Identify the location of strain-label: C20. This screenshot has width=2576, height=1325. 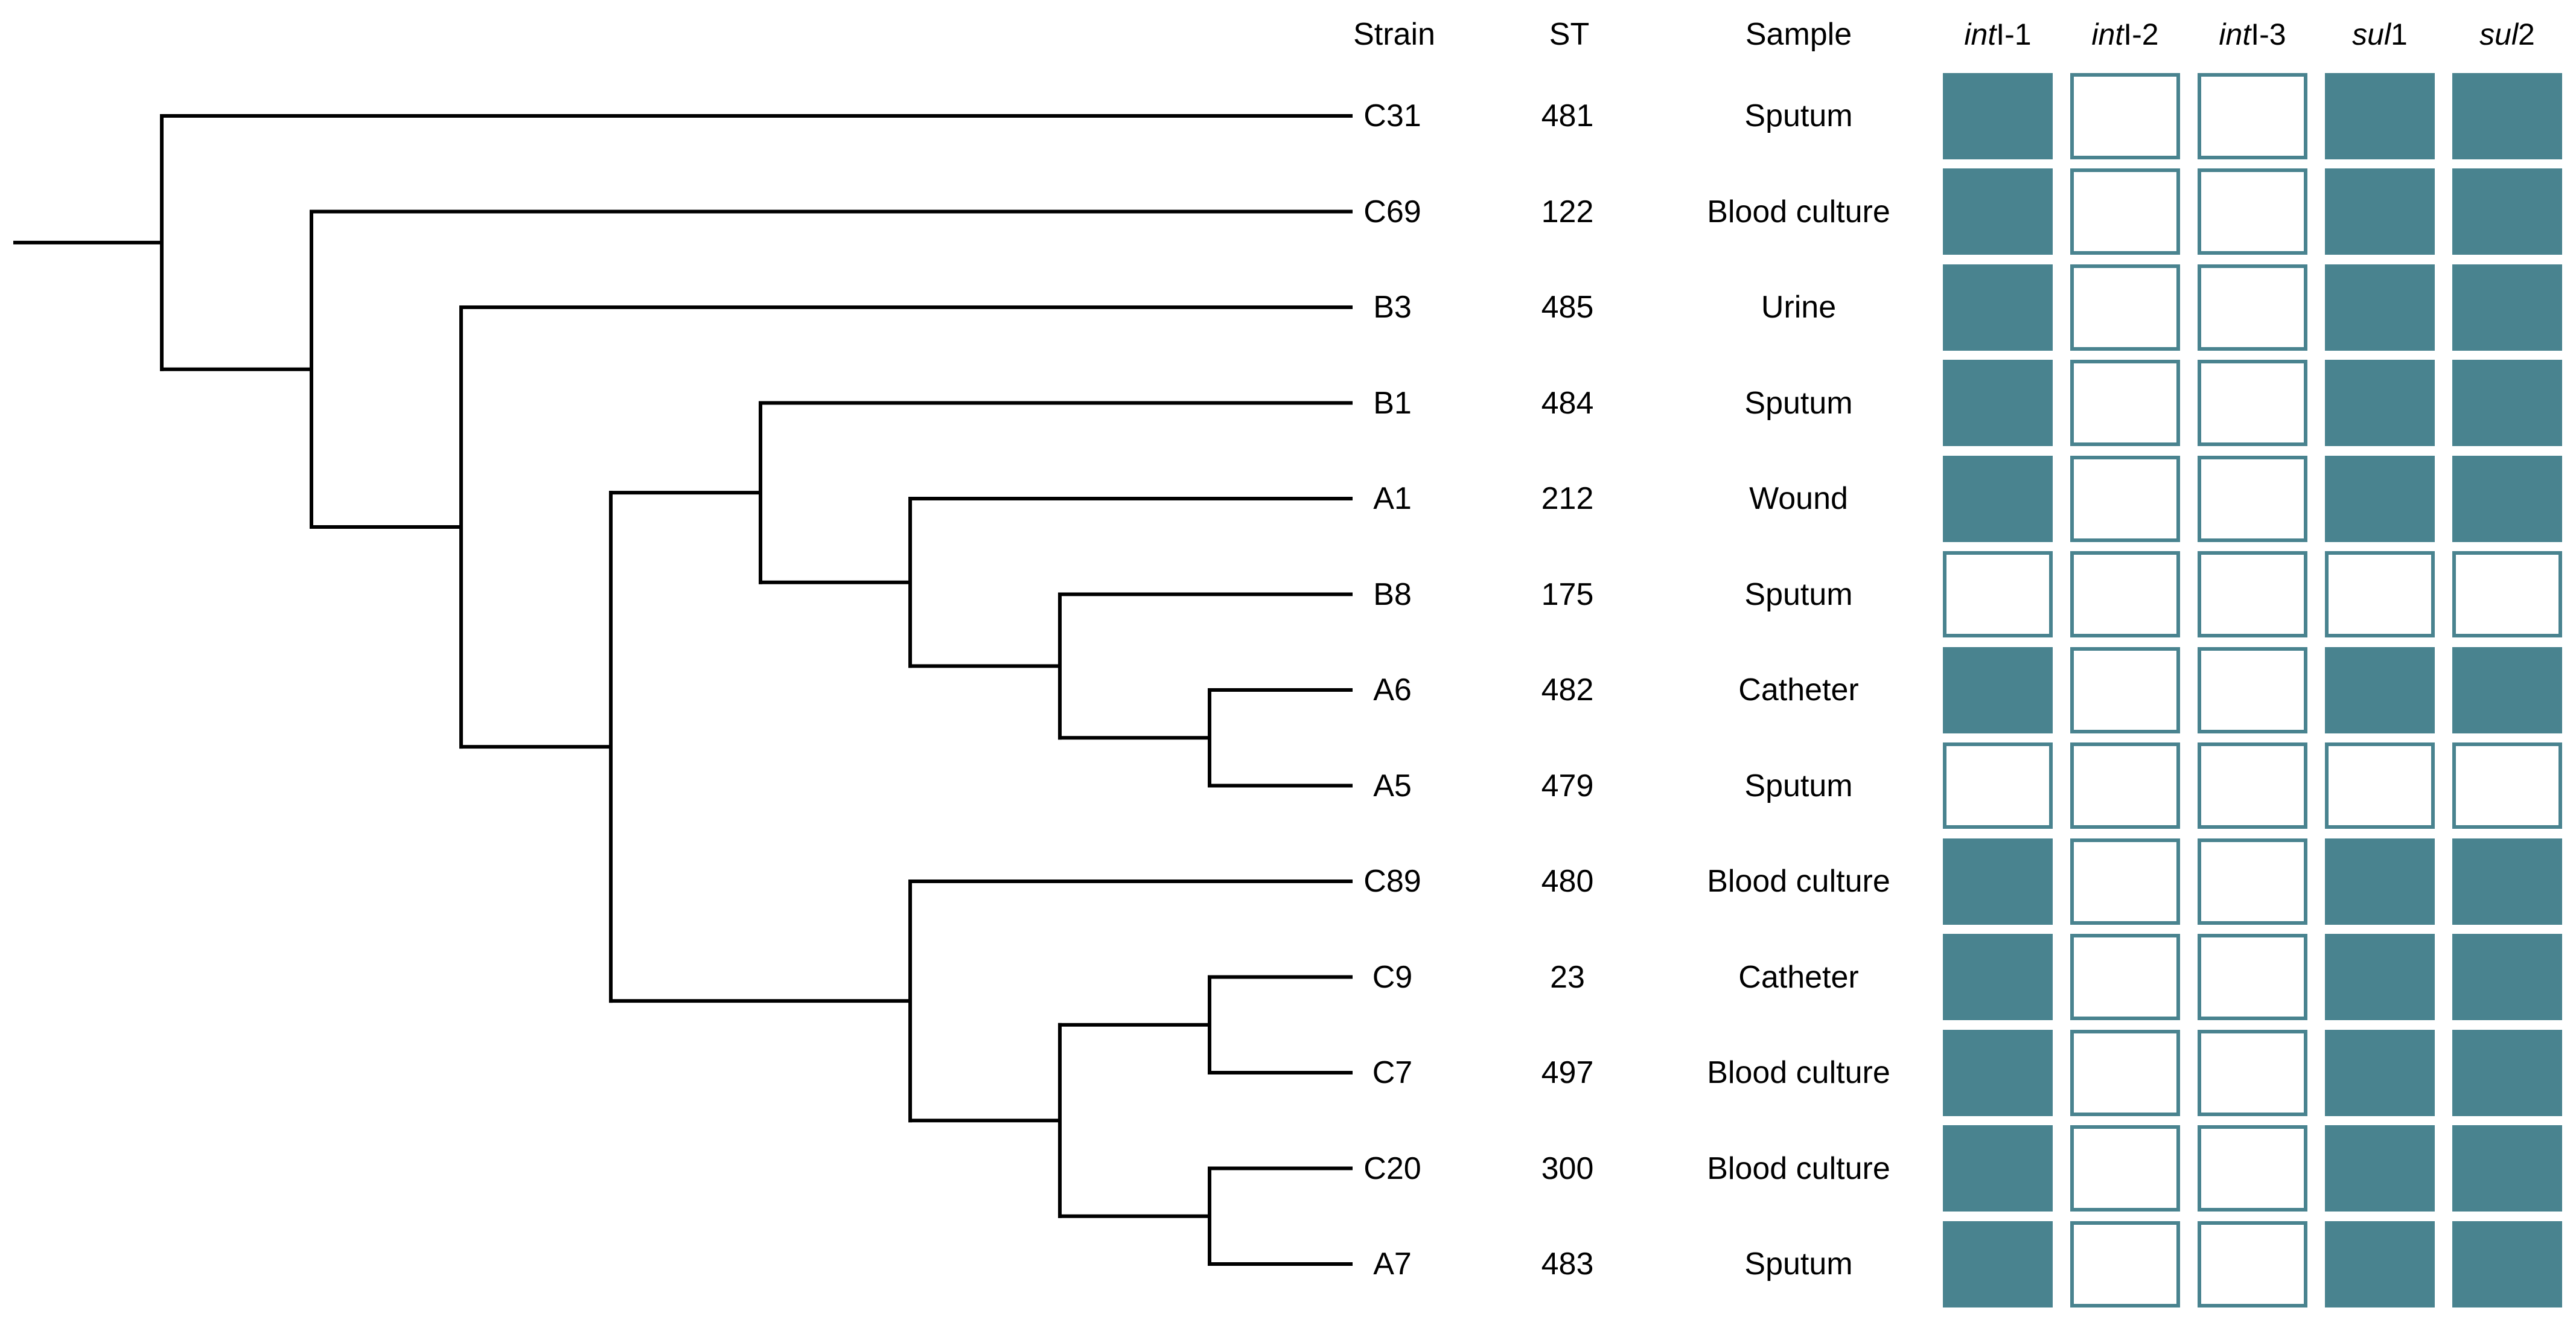
(1392, 1168).